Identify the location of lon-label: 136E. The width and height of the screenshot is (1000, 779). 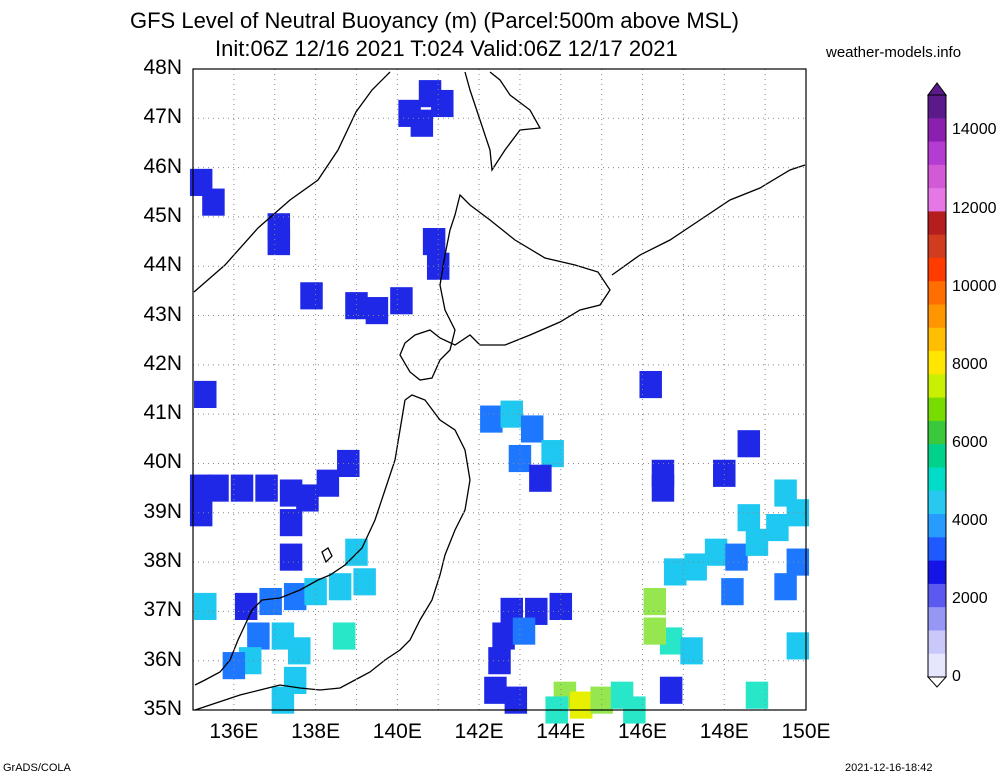
(234, 731).